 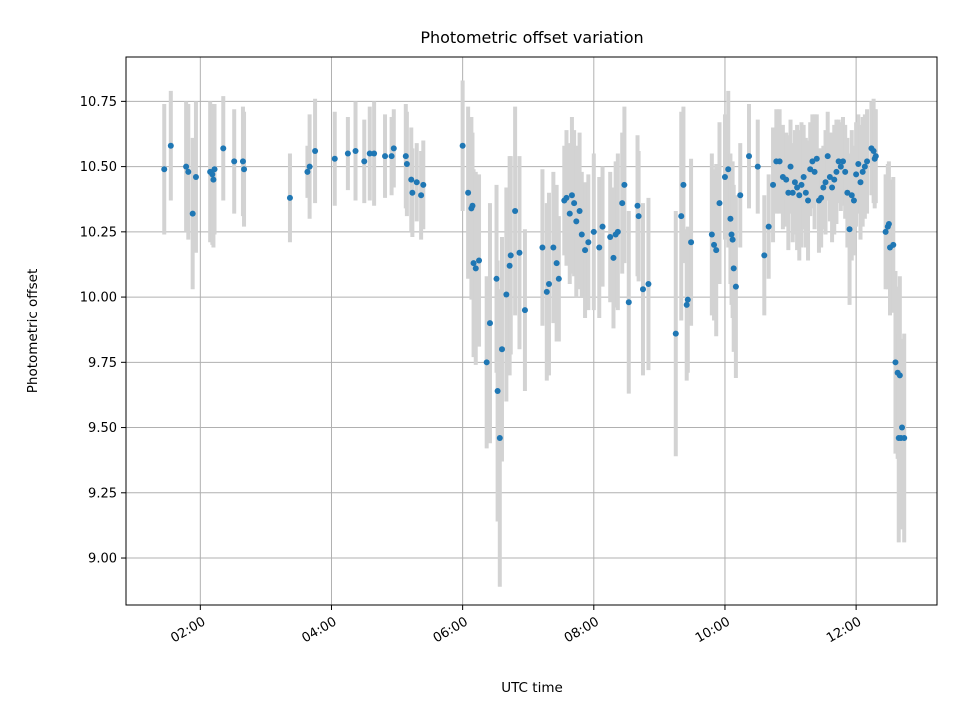 What do you see at coordinates (98, 298) in the screenshot?
I see `y-tick-label: 10.00` at bounding box center [98, 298].